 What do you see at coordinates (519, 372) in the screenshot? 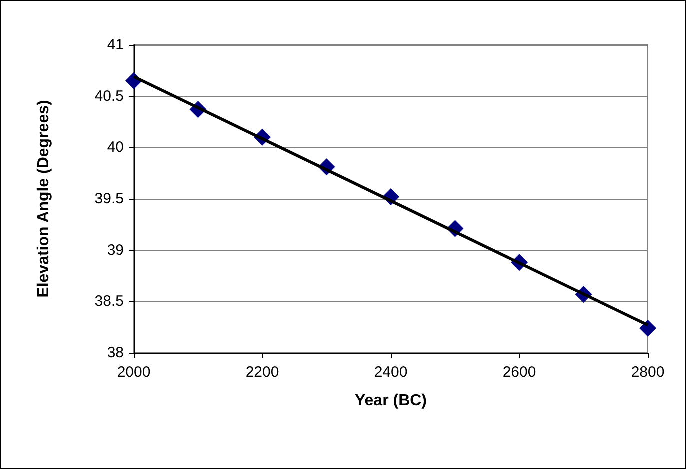
I see `x-tick-label: 2600` at bounding box center [519, 372].